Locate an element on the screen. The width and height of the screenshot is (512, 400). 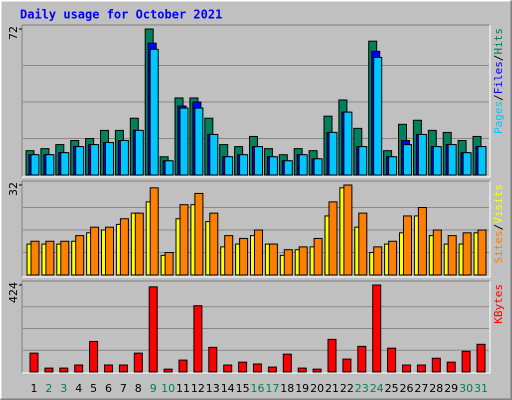
y-tick-label: 424 is located at coordinates (13, 292).